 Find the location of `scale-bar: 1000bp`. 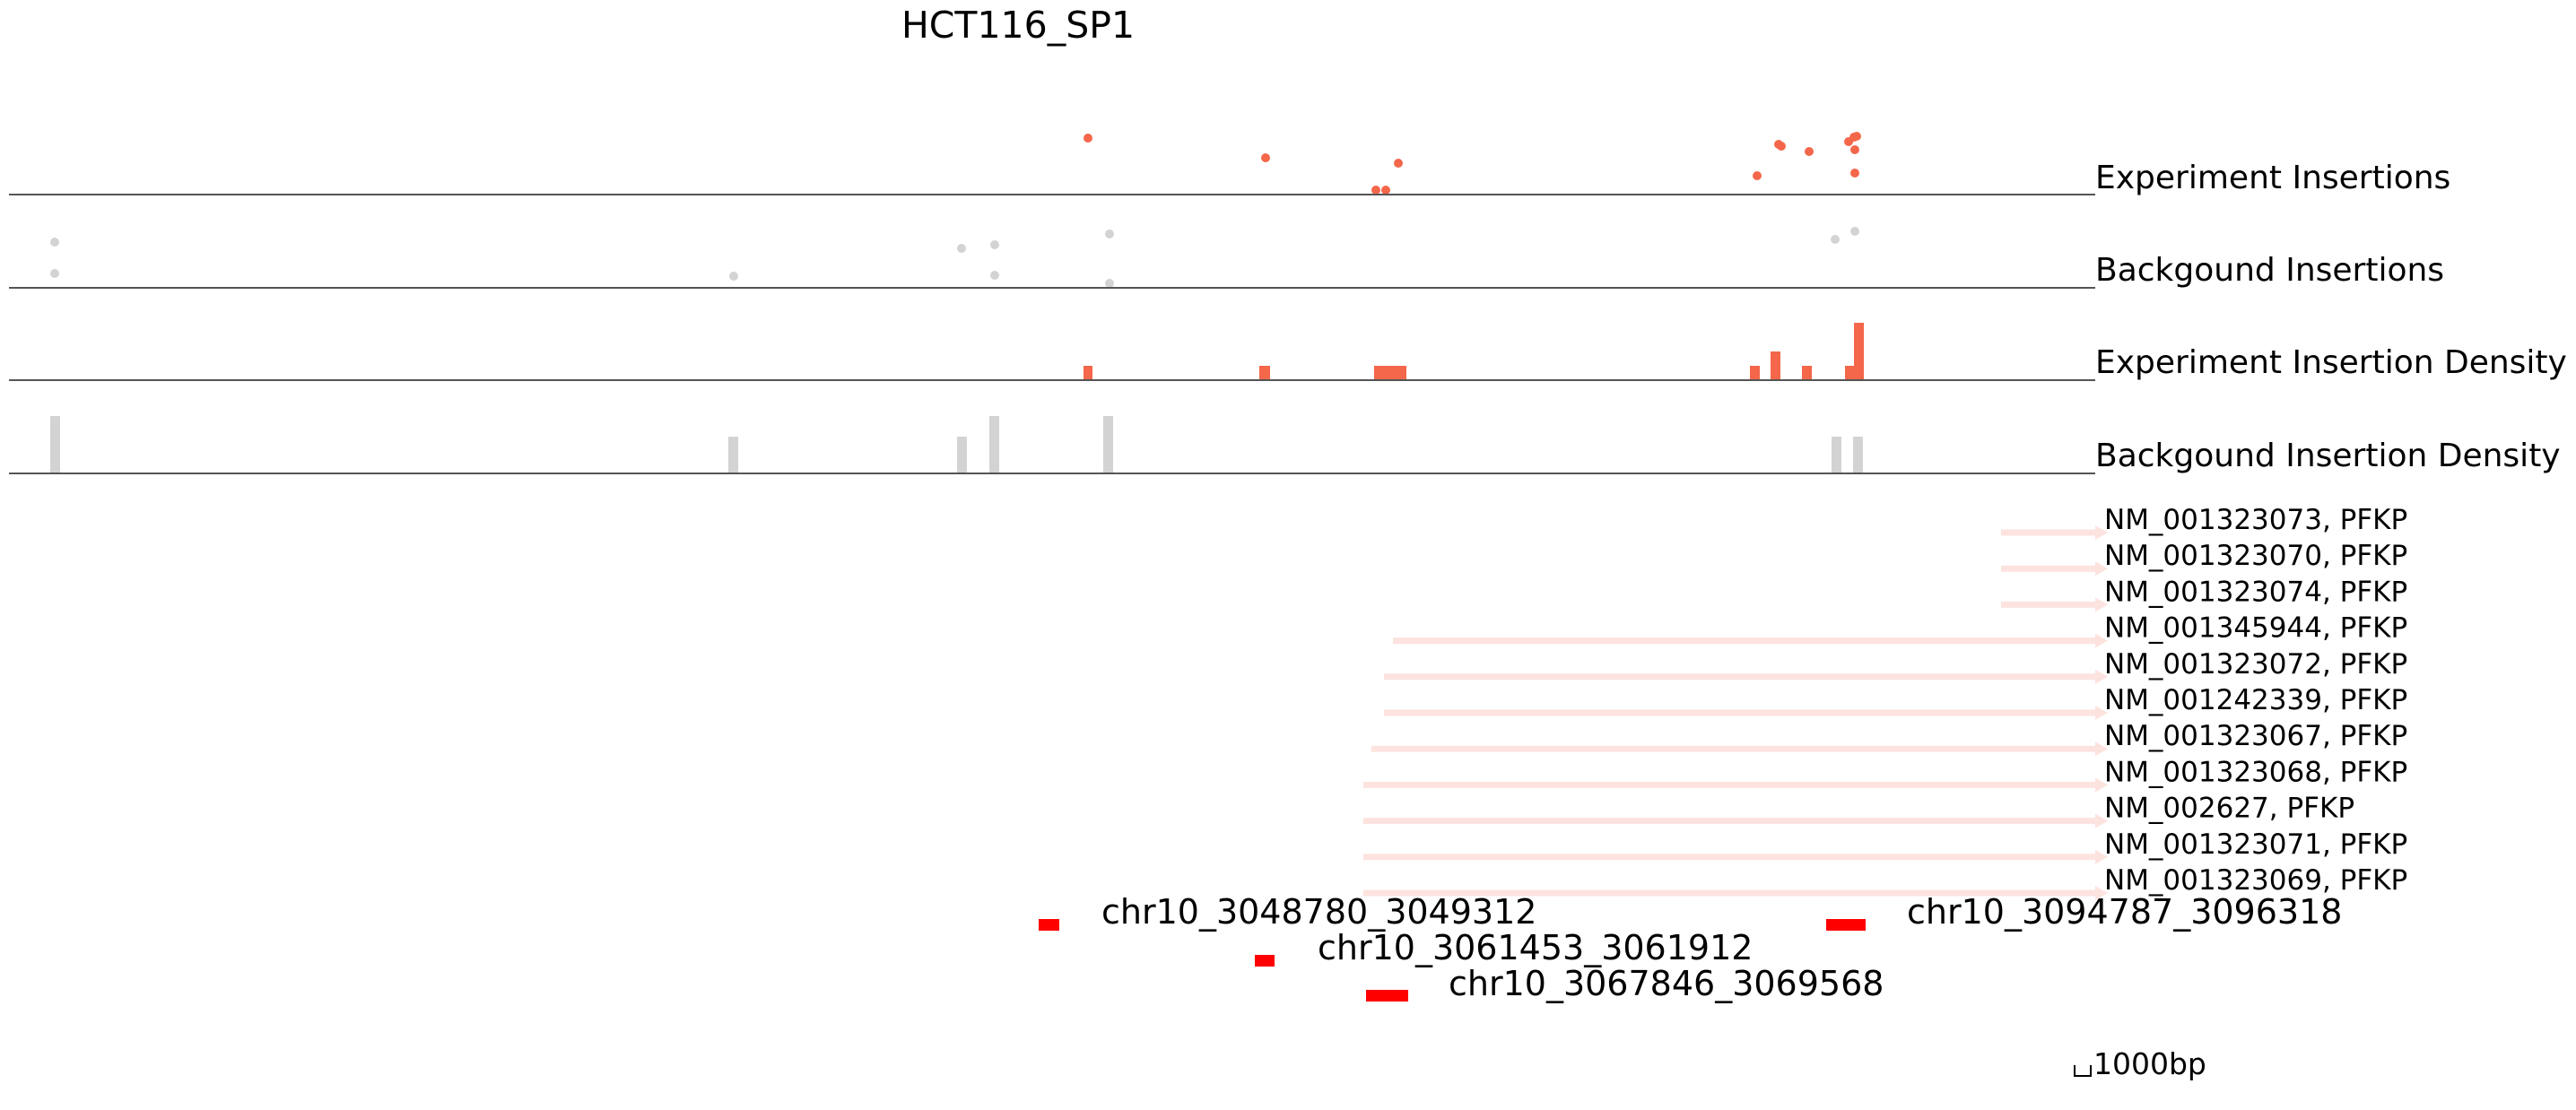

scale-bar: 1000bp is located at coordinates (2140, 1063).